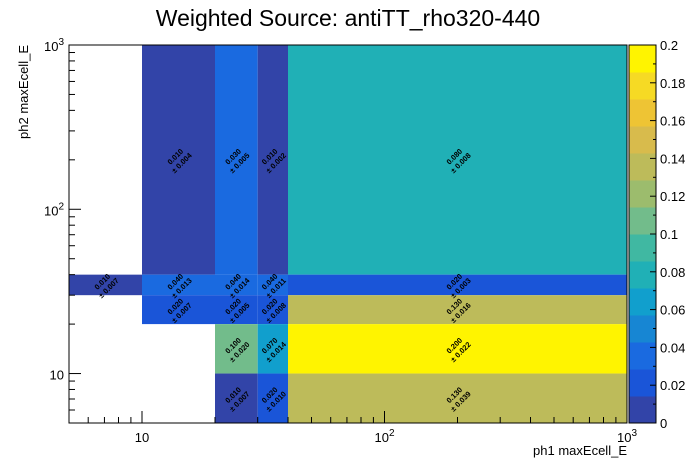 The image size is (696, 472). Describe the element at coordinates (672, 196) in the screenshot. I see `colorbar-tick-label: 0.12` at that location.